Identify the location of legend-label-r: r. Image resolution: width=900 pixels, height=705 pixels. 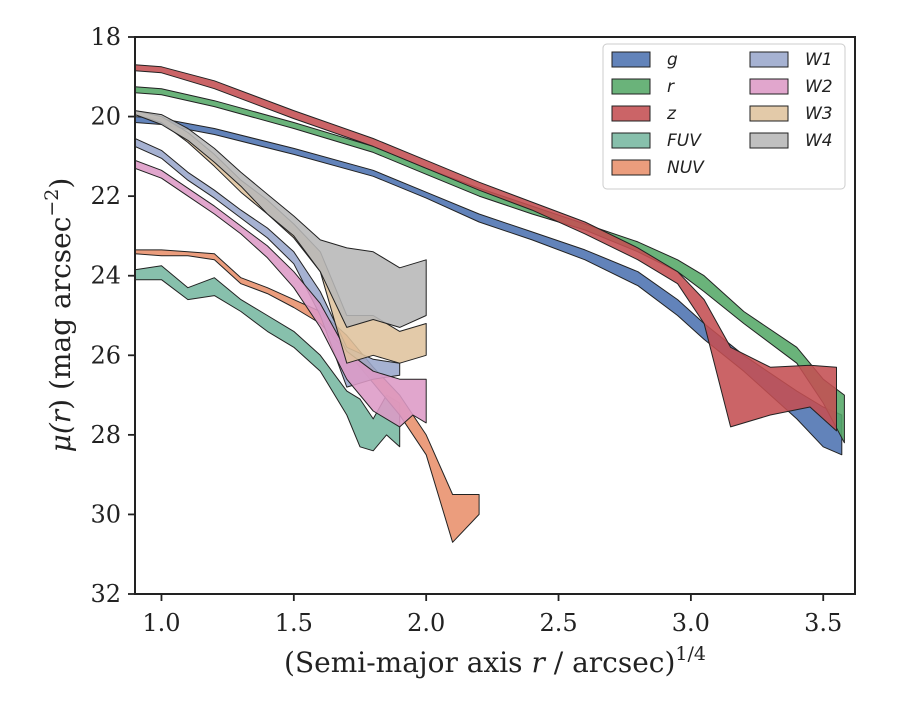
(671, 87).